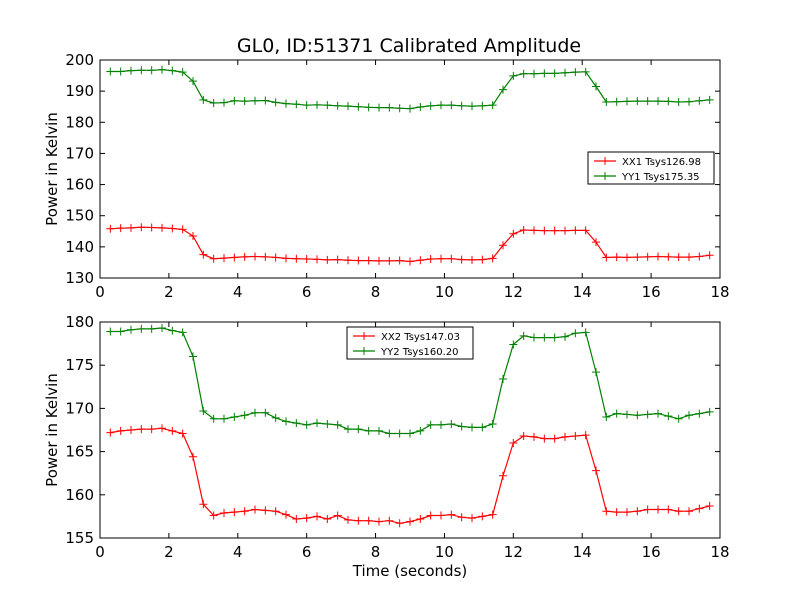 This screenshot has width=800, height=604. Describe the element at coordinates (100, 292) in the screenshot. I see `top-x-tick-label: 0` at that location.